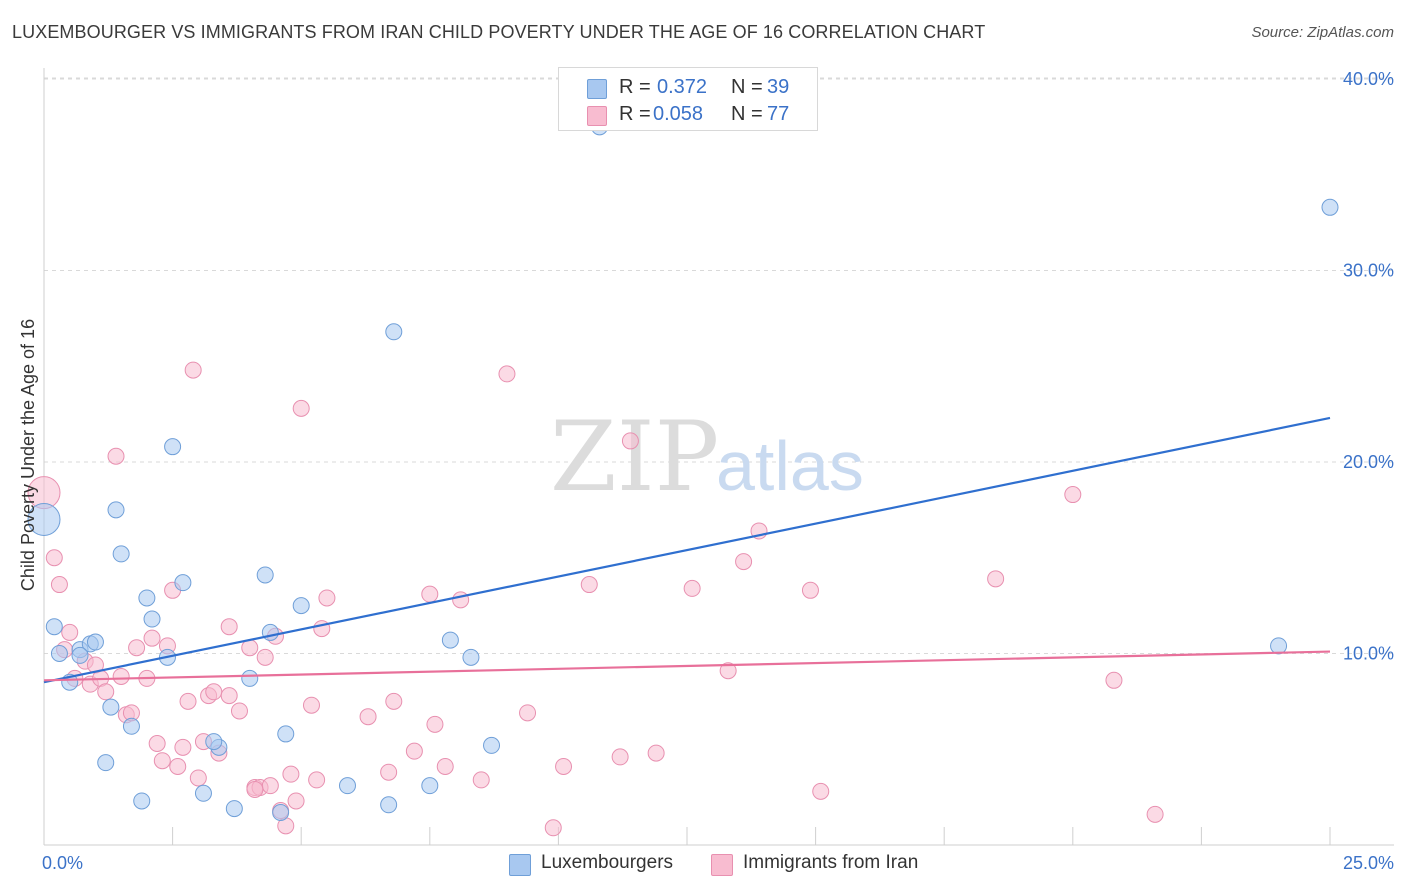  What do you see at coordinates (778, 114) in the screenshot?
I see `legend-n-value: 77` at bounding box center [778, 114].